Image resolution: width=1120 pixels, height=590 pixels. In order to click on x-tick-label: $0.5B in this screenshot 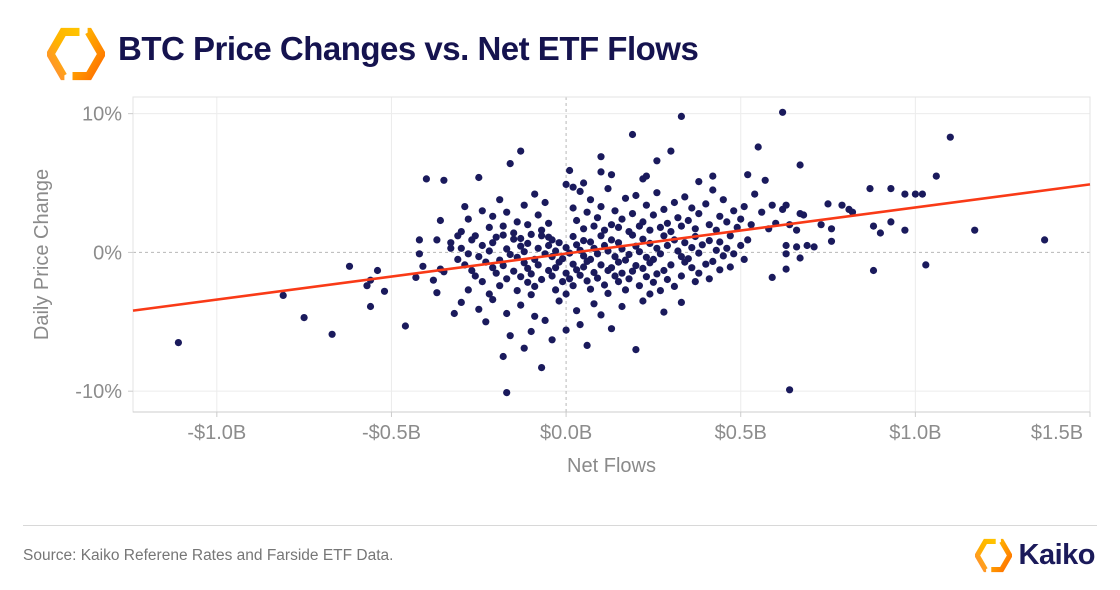, I will do `click(741, 433)`.